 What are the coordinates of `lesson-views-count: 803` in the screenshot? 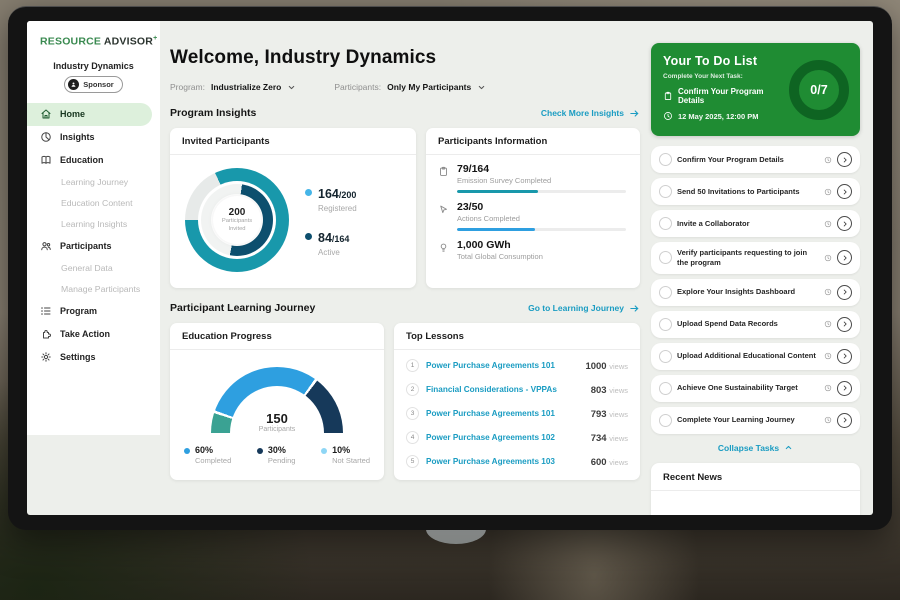 It's located at (600, 390).